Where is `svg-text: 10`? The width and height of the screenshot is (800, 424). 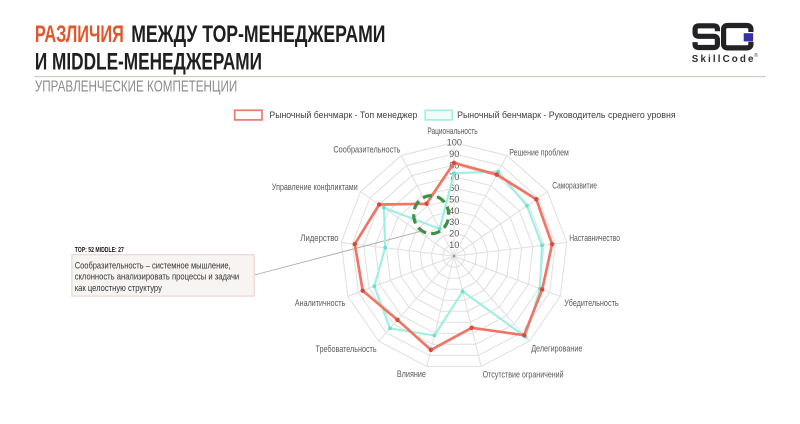
svg-text: 10 is located at coordinates (454, 245).